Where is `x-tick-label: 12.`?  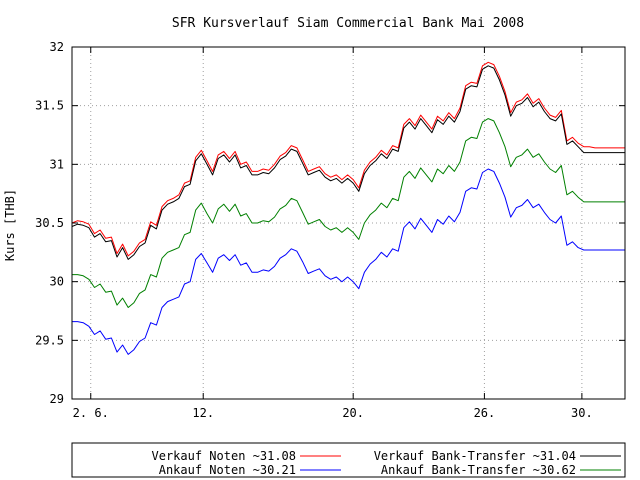
x-tick-label: 12. is located at coordinates (203, 413).